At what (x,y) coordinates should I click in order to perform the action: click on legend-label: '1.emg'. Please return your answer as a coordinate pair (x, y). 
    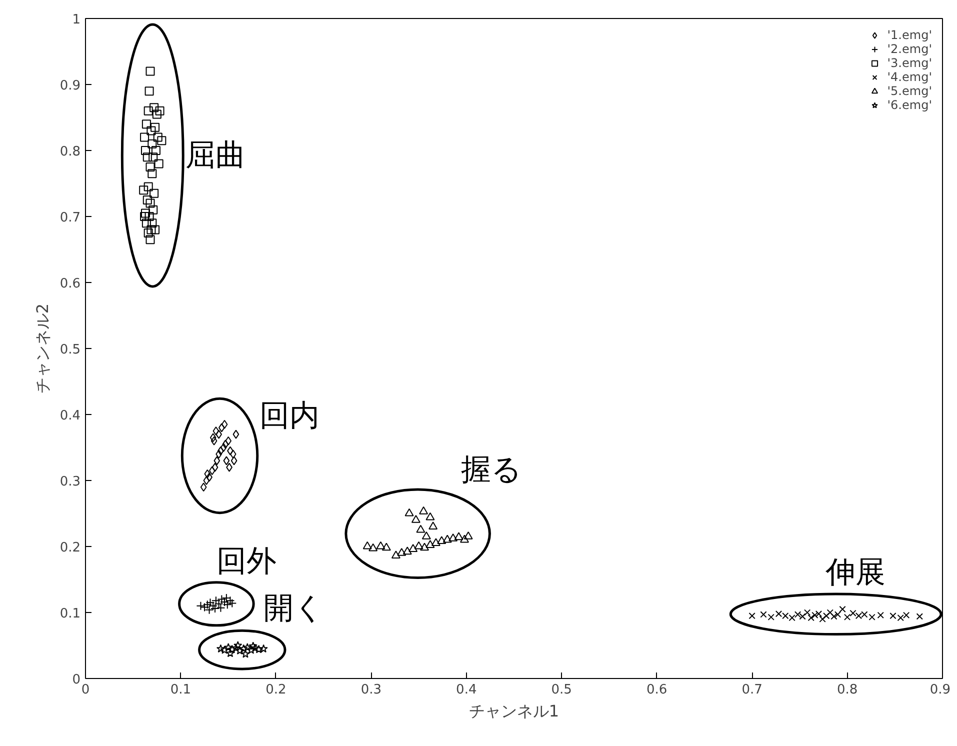
    Looking at the image, I should click on (909, 35).